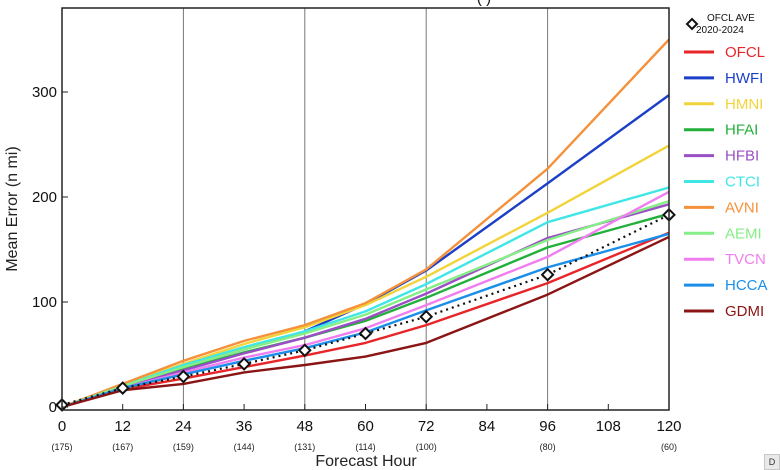 The image size is (780, 470). I want to click on legend-label-tvcn: TVCN, so click(745, 259).